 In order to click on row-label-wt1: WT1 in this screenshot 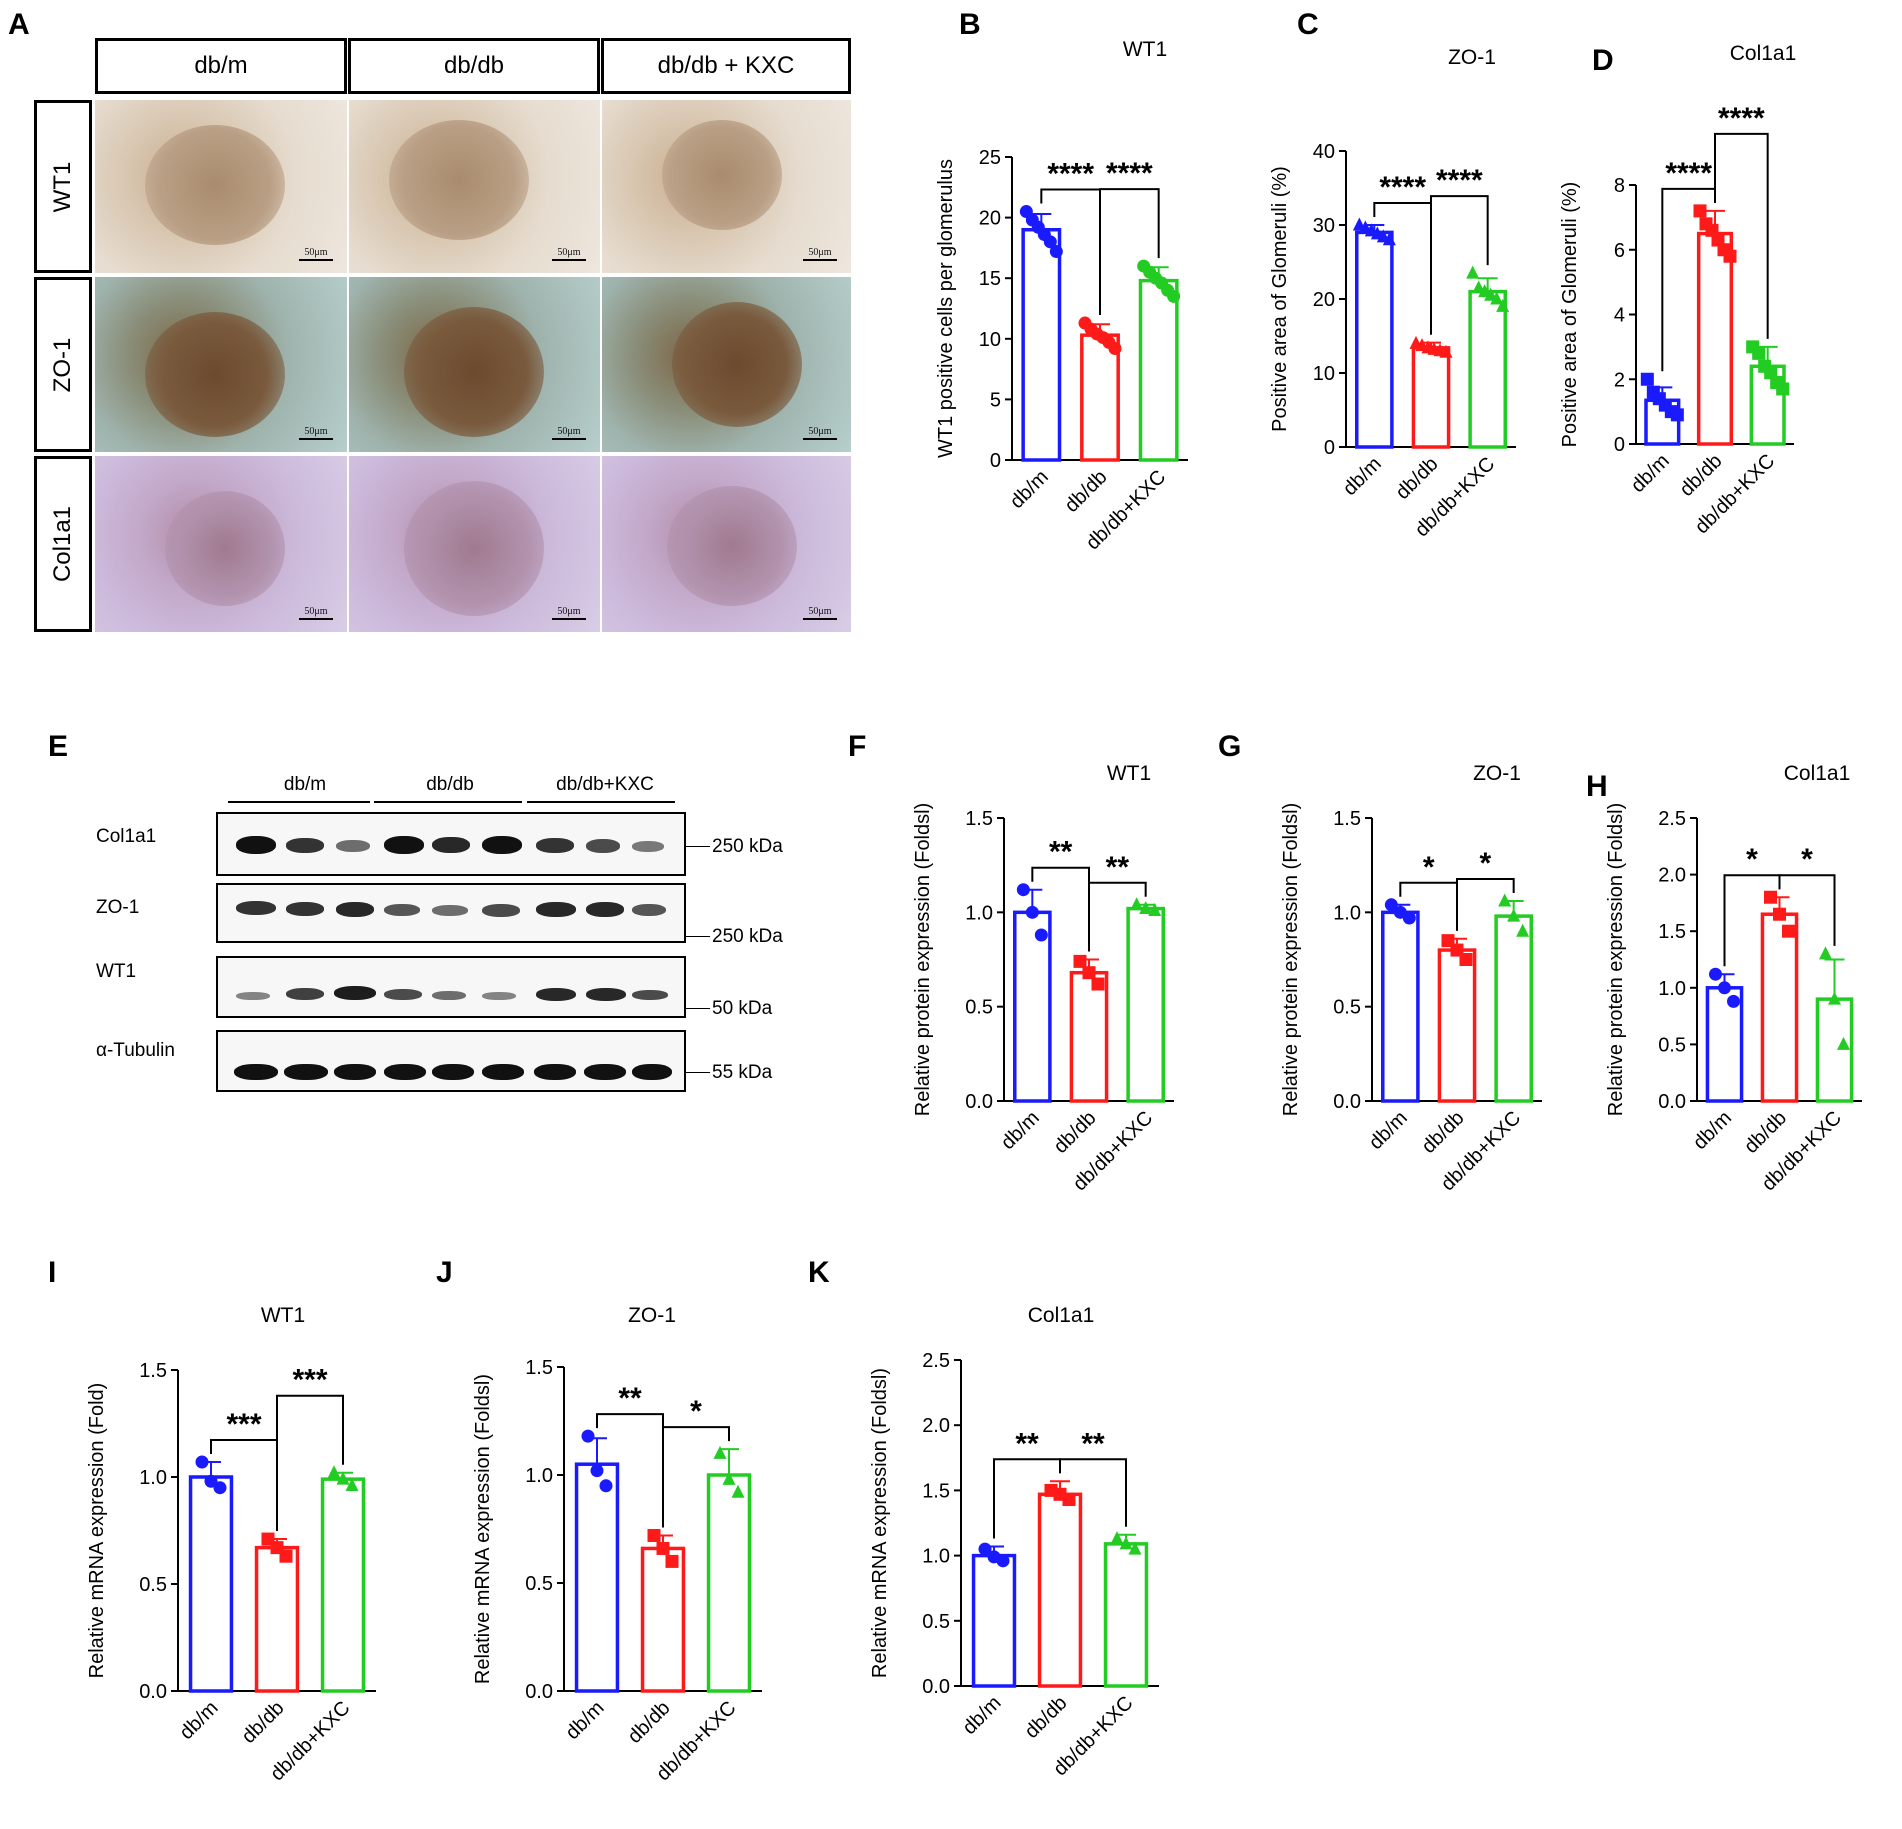, I will do `click(63, 186)`.